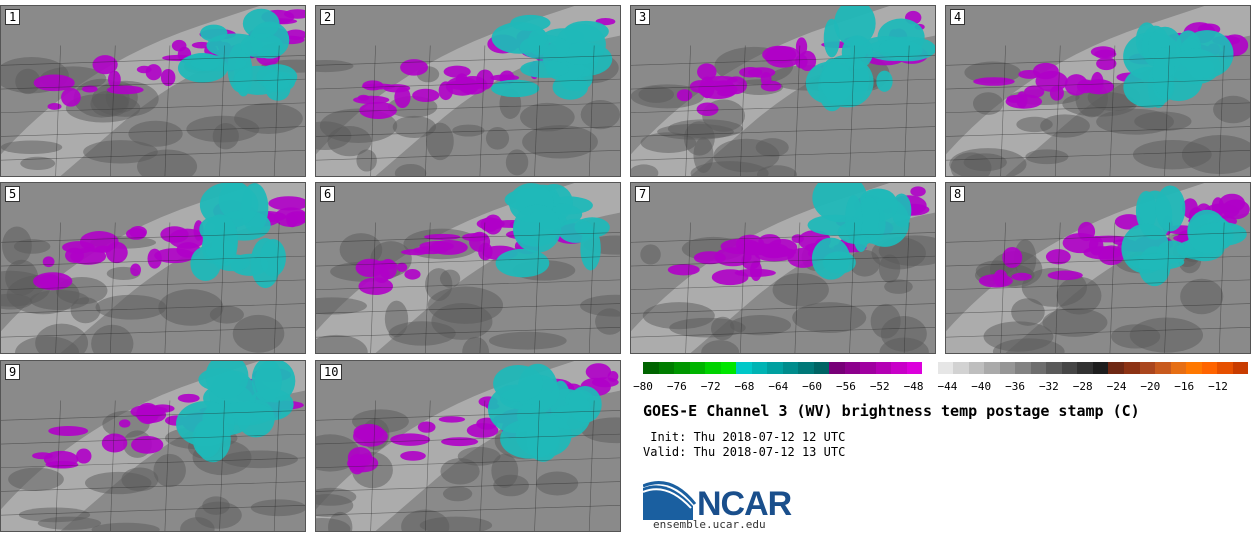  Describe the element at coordinates (328, 194) in the screenshot. I see `panel-number: 6` at that location.